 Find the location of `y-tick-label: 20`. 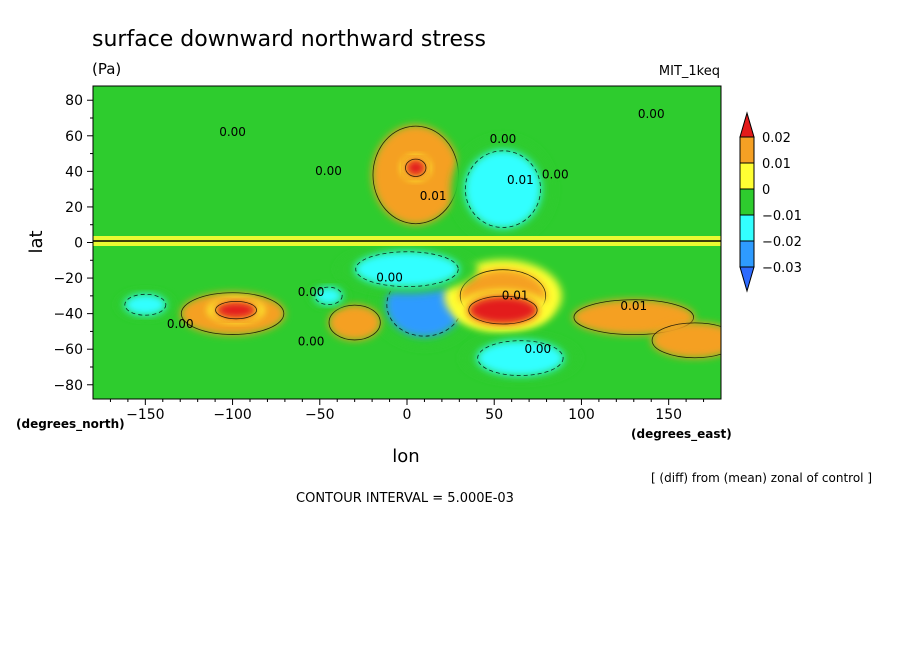

y-tick-label: 20 is located at coordinates (74, 208).